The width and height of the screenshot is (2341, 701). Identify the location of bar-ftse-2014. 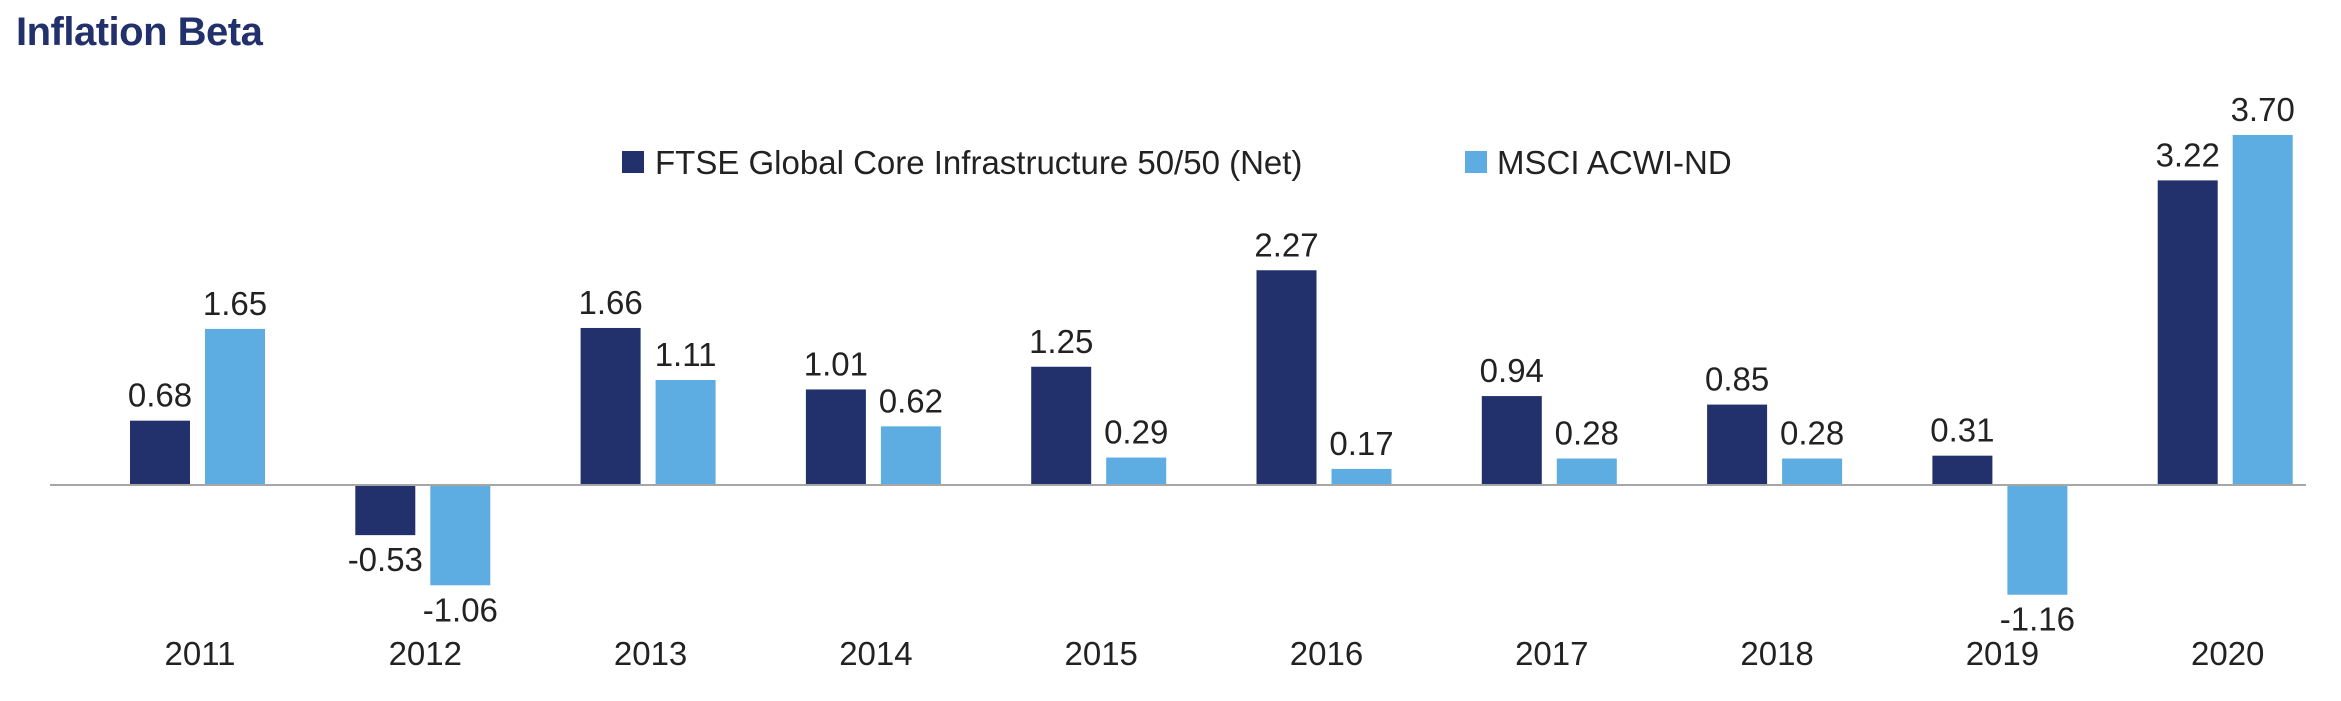
(835, 437).